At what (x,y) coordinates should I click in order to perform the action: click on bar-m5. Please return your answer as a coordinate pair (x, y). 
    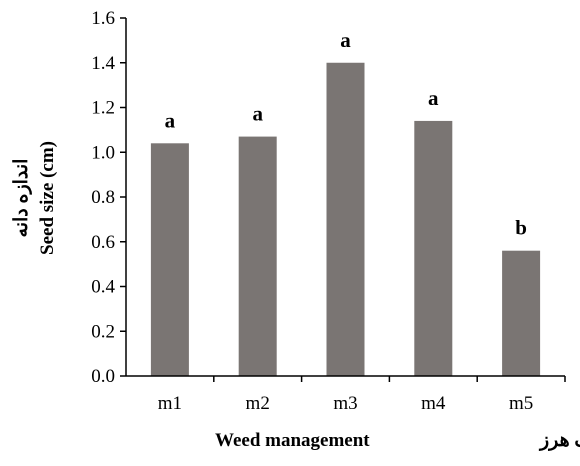
    Looking at the image, I should click on (521, 313).